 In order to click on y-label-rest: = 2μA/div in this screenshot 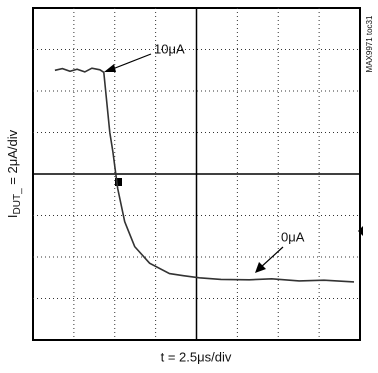, I will do `click(12, 158)`.